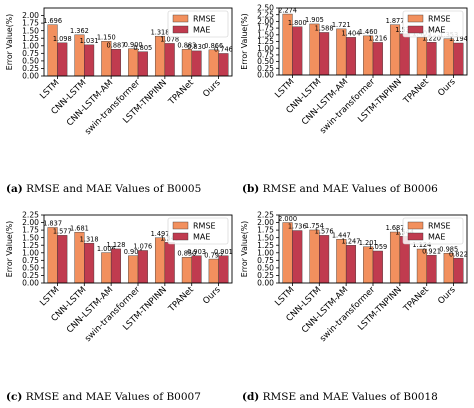  Describe the element at coordinates (52, 21) in the screenshot. I see `data-label-rmse: 1.696` at that location.